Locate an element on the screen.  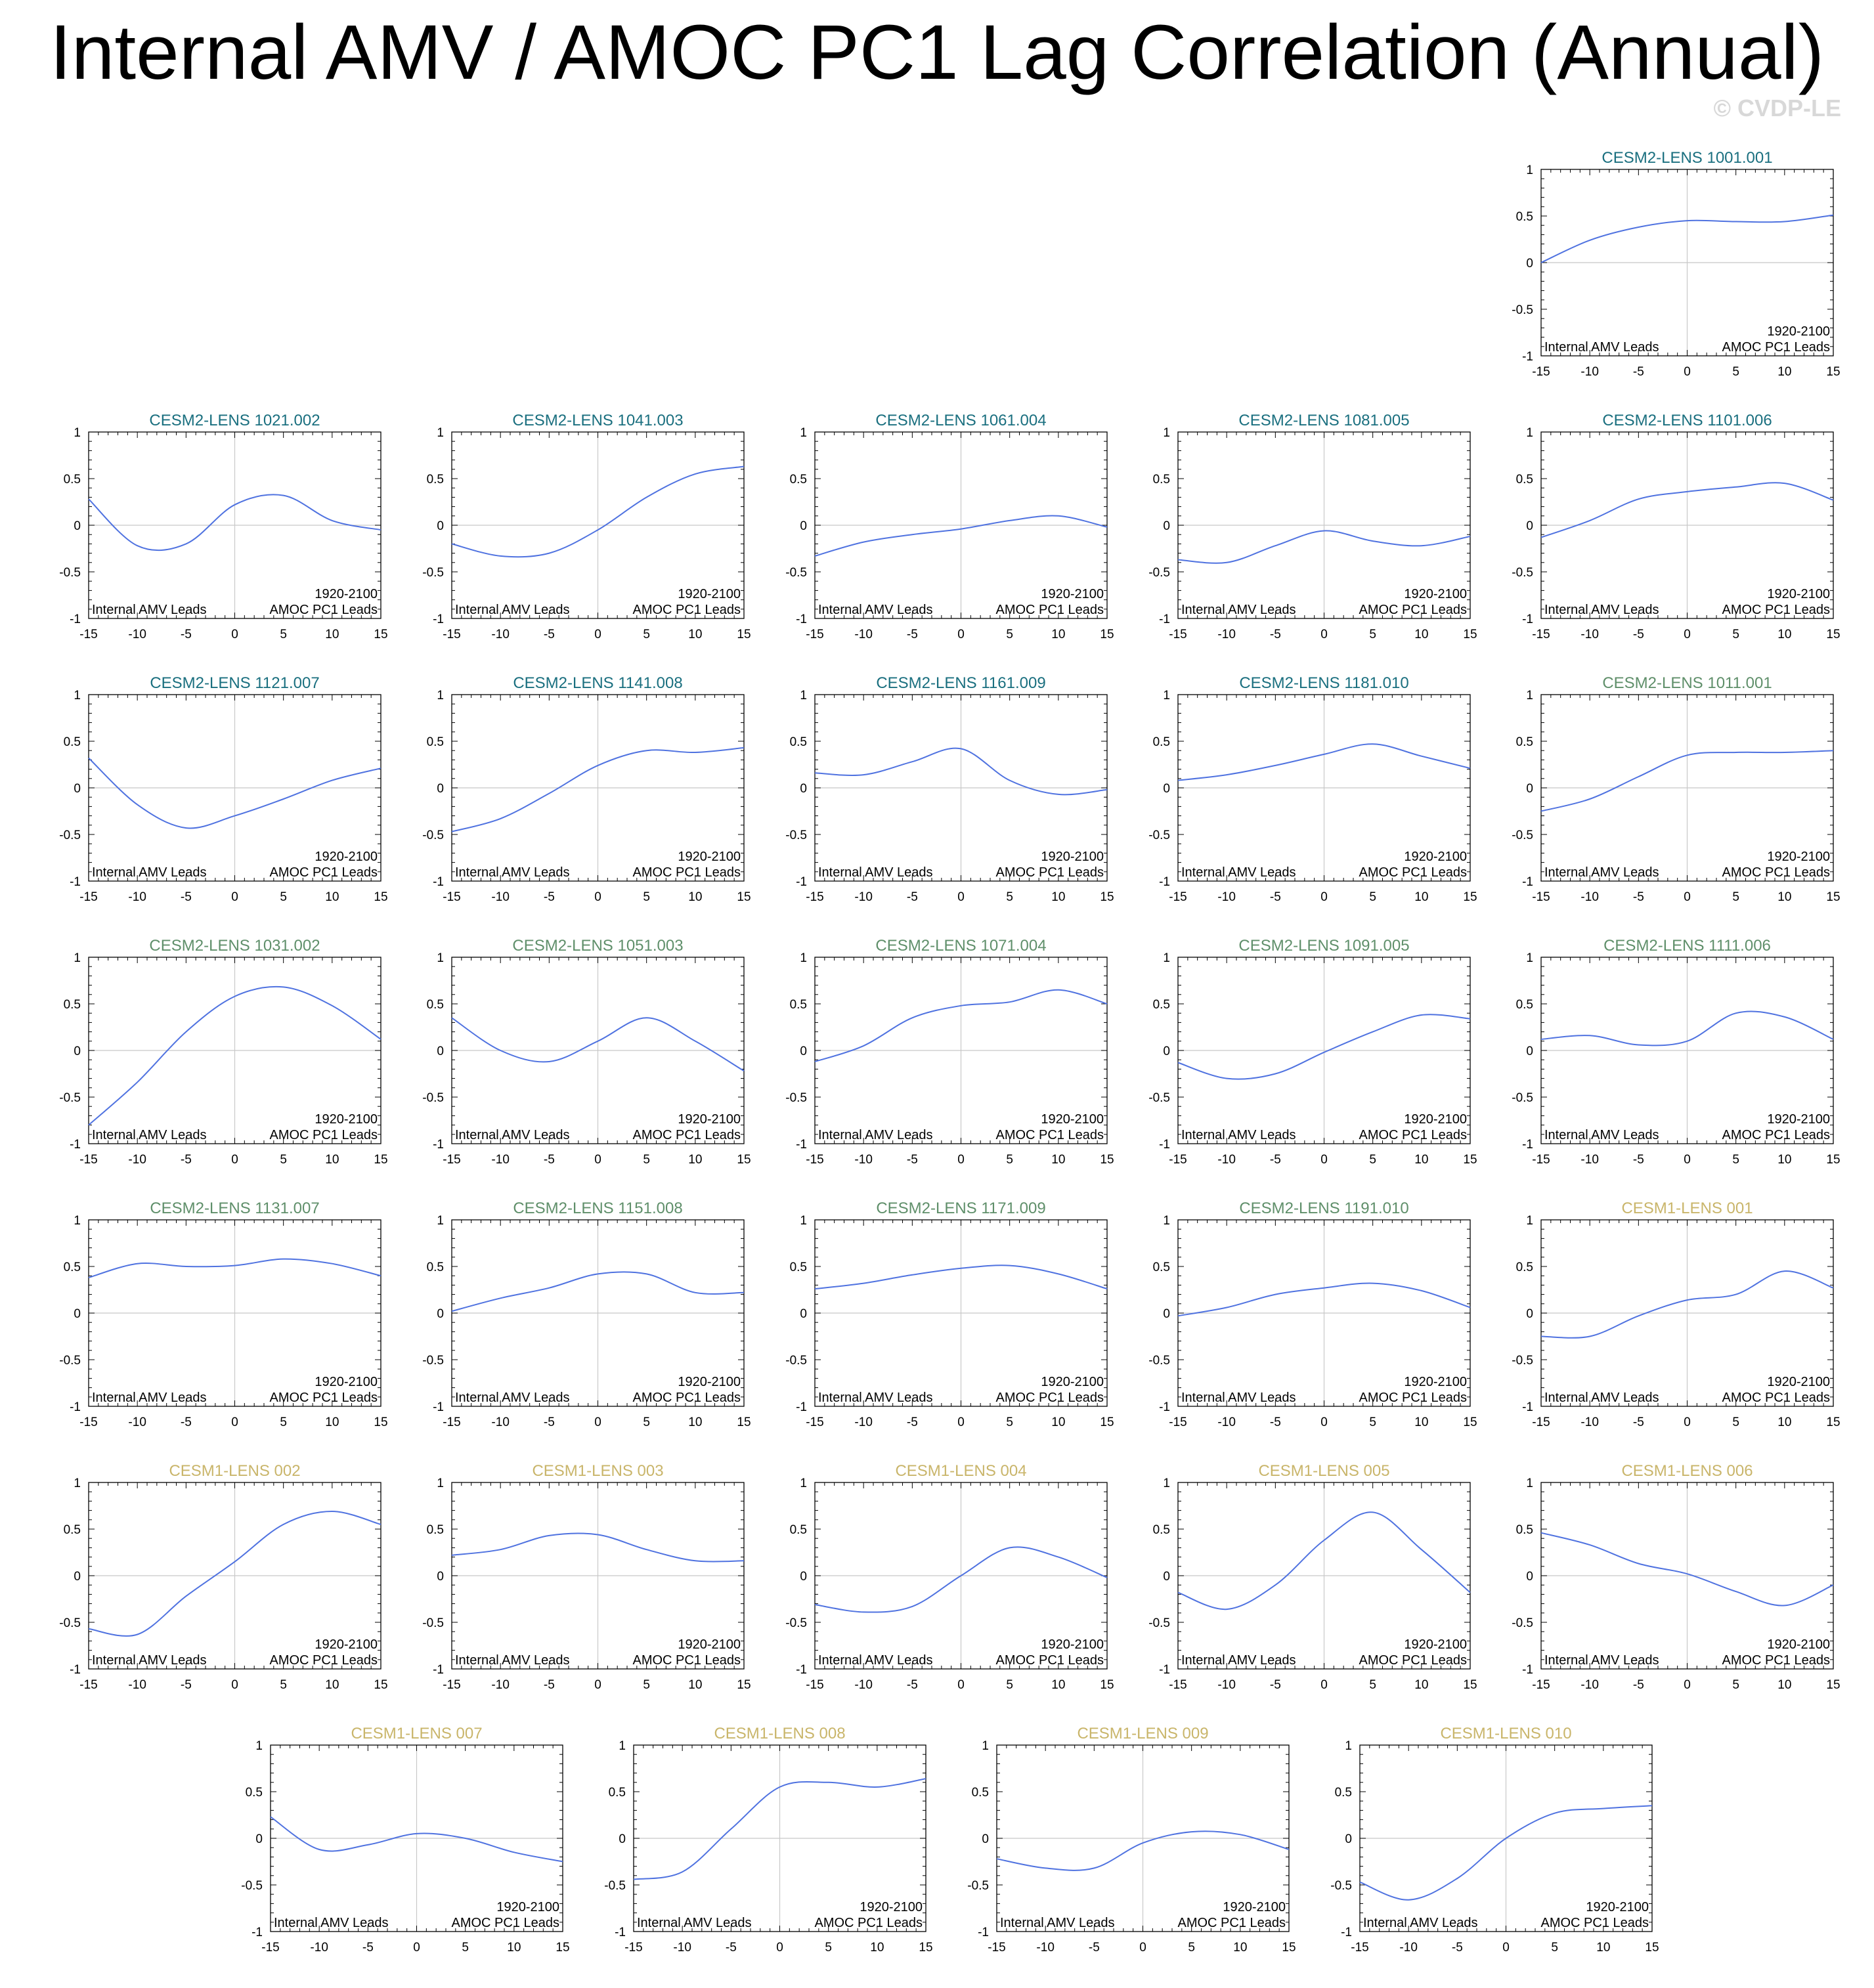
panel-title: CESM1-LENS 003 is located at coordinates (597, 1471).